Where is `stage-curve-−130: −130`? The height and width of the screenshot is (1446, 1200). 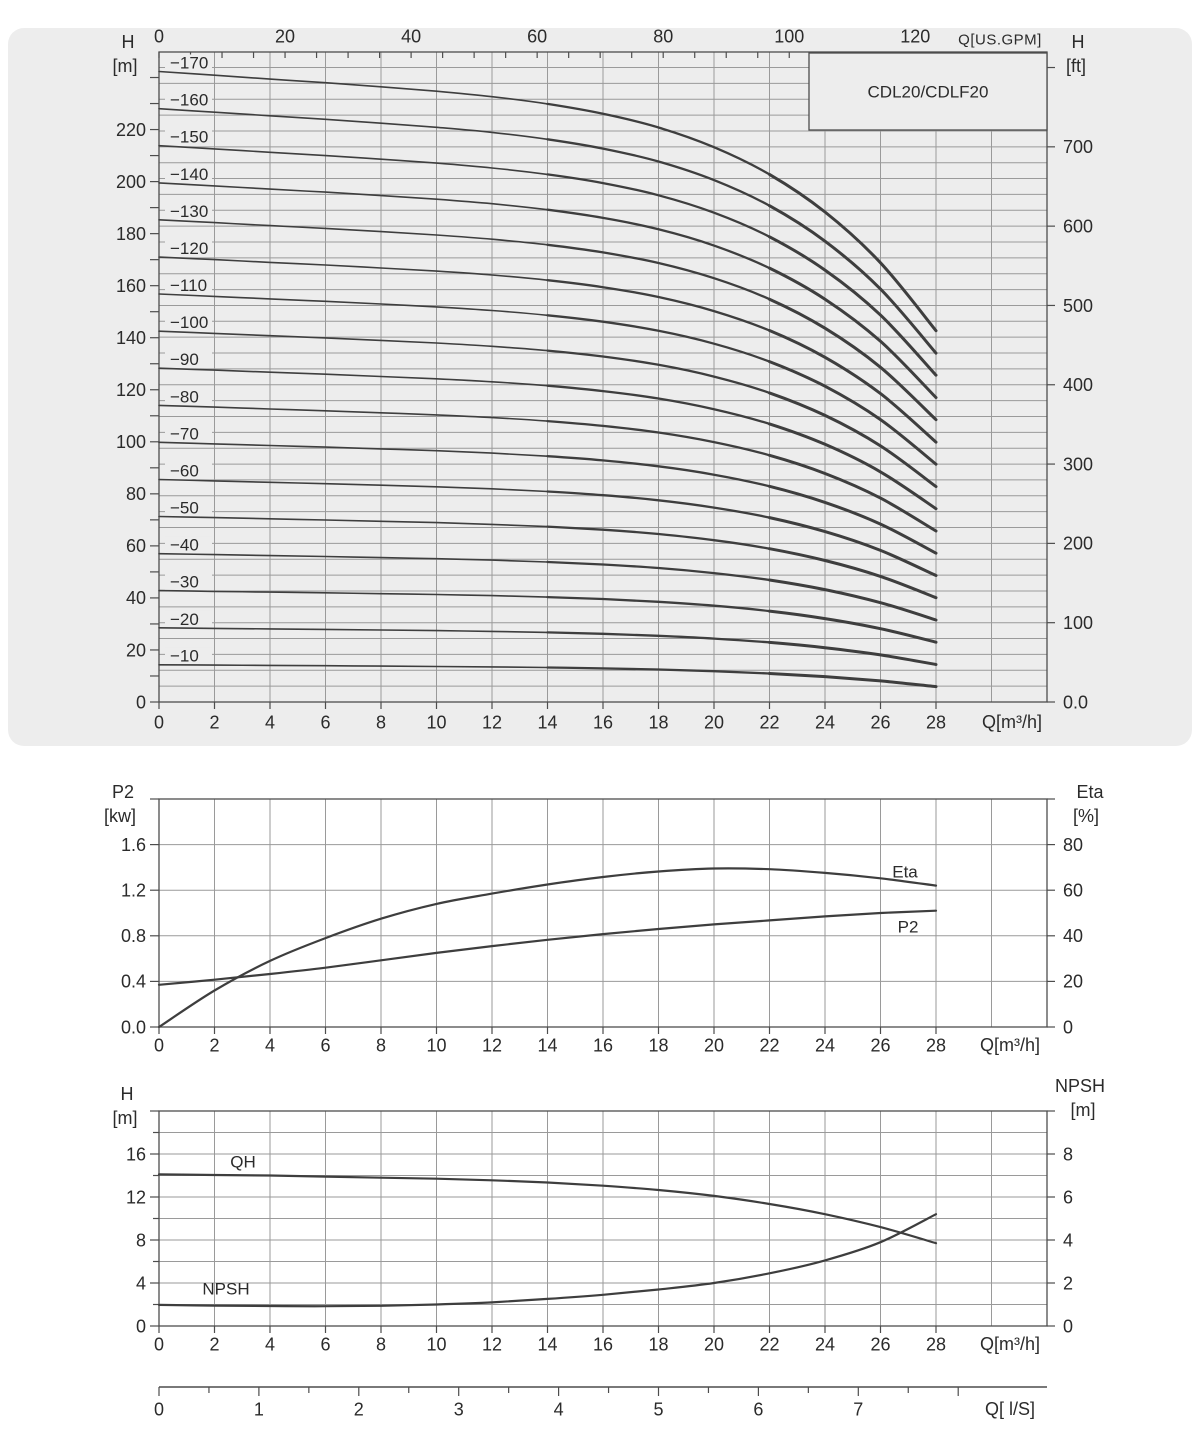 stage-curve-−130: −130 is located at coordinates (548, 312).